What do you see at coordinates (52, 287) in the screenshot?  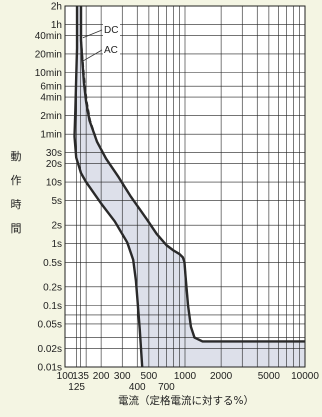 I see `y-tick-label: 0.2s` at bounding box center [52, 287].